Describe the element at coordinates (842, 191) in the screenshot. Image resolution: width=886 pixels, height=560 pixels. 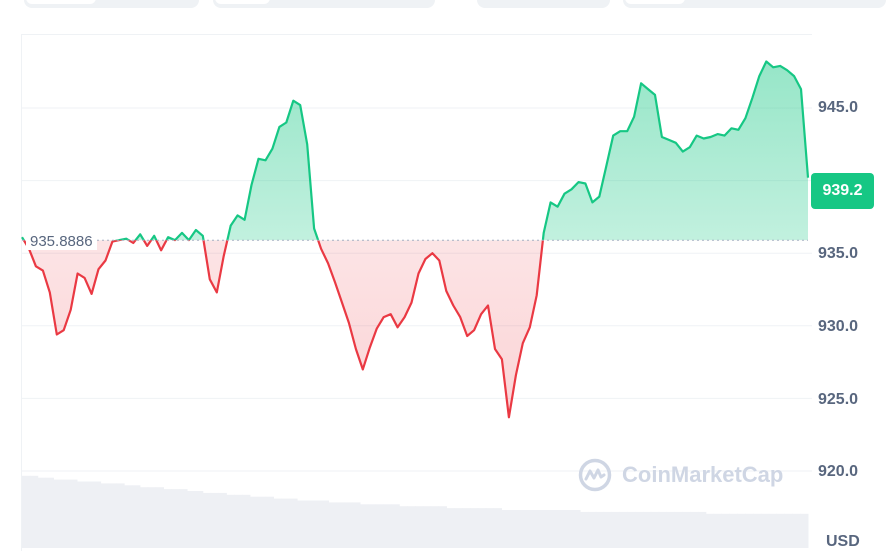
I see `current-price-badge: 939.2` at that location.